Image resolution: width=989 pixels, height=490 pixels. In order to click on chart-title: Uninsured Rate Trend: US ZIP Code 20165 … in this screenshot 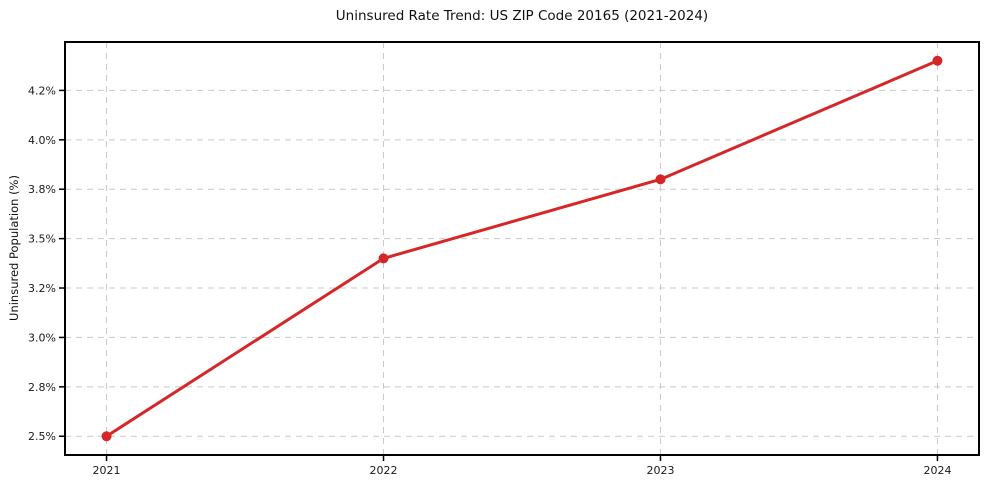, I will do `click(522, 16)`.